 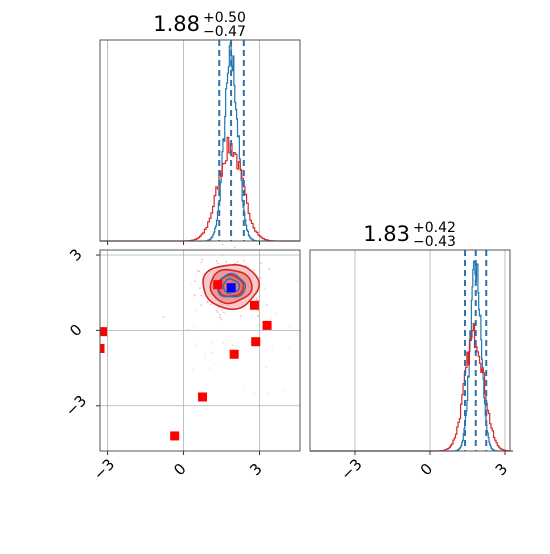 What do you see at coordinates (186, 360) in the screenshot?
I see `marker-points` at bounding box center [186, 360].